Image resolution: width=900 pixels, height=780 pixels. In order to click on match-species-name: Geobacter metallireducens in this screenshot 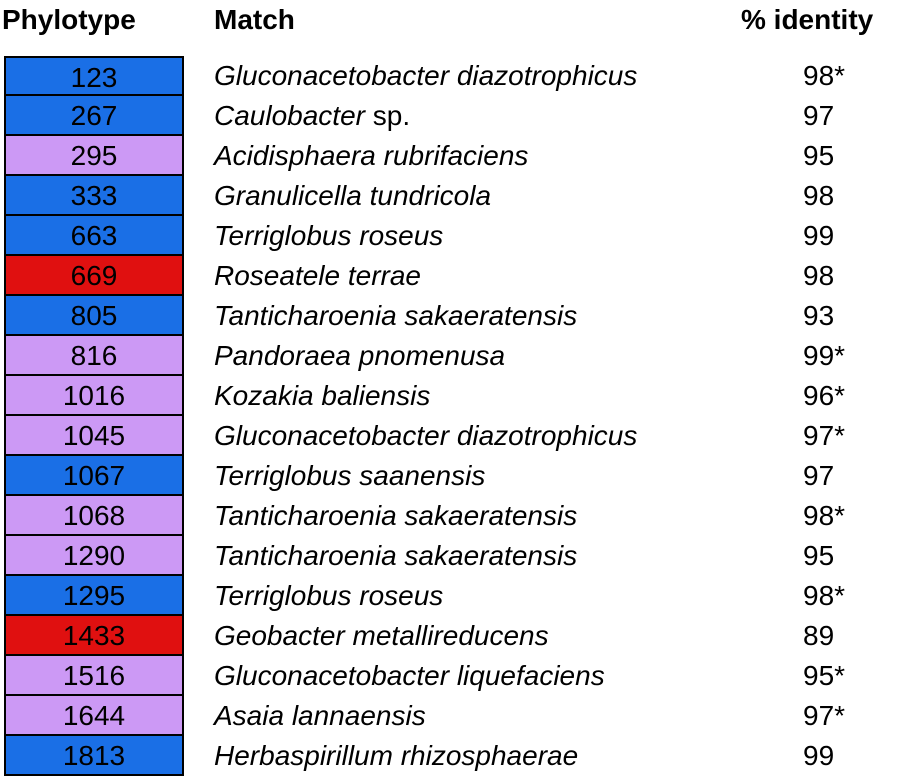, I will do `click(381, 635)`.